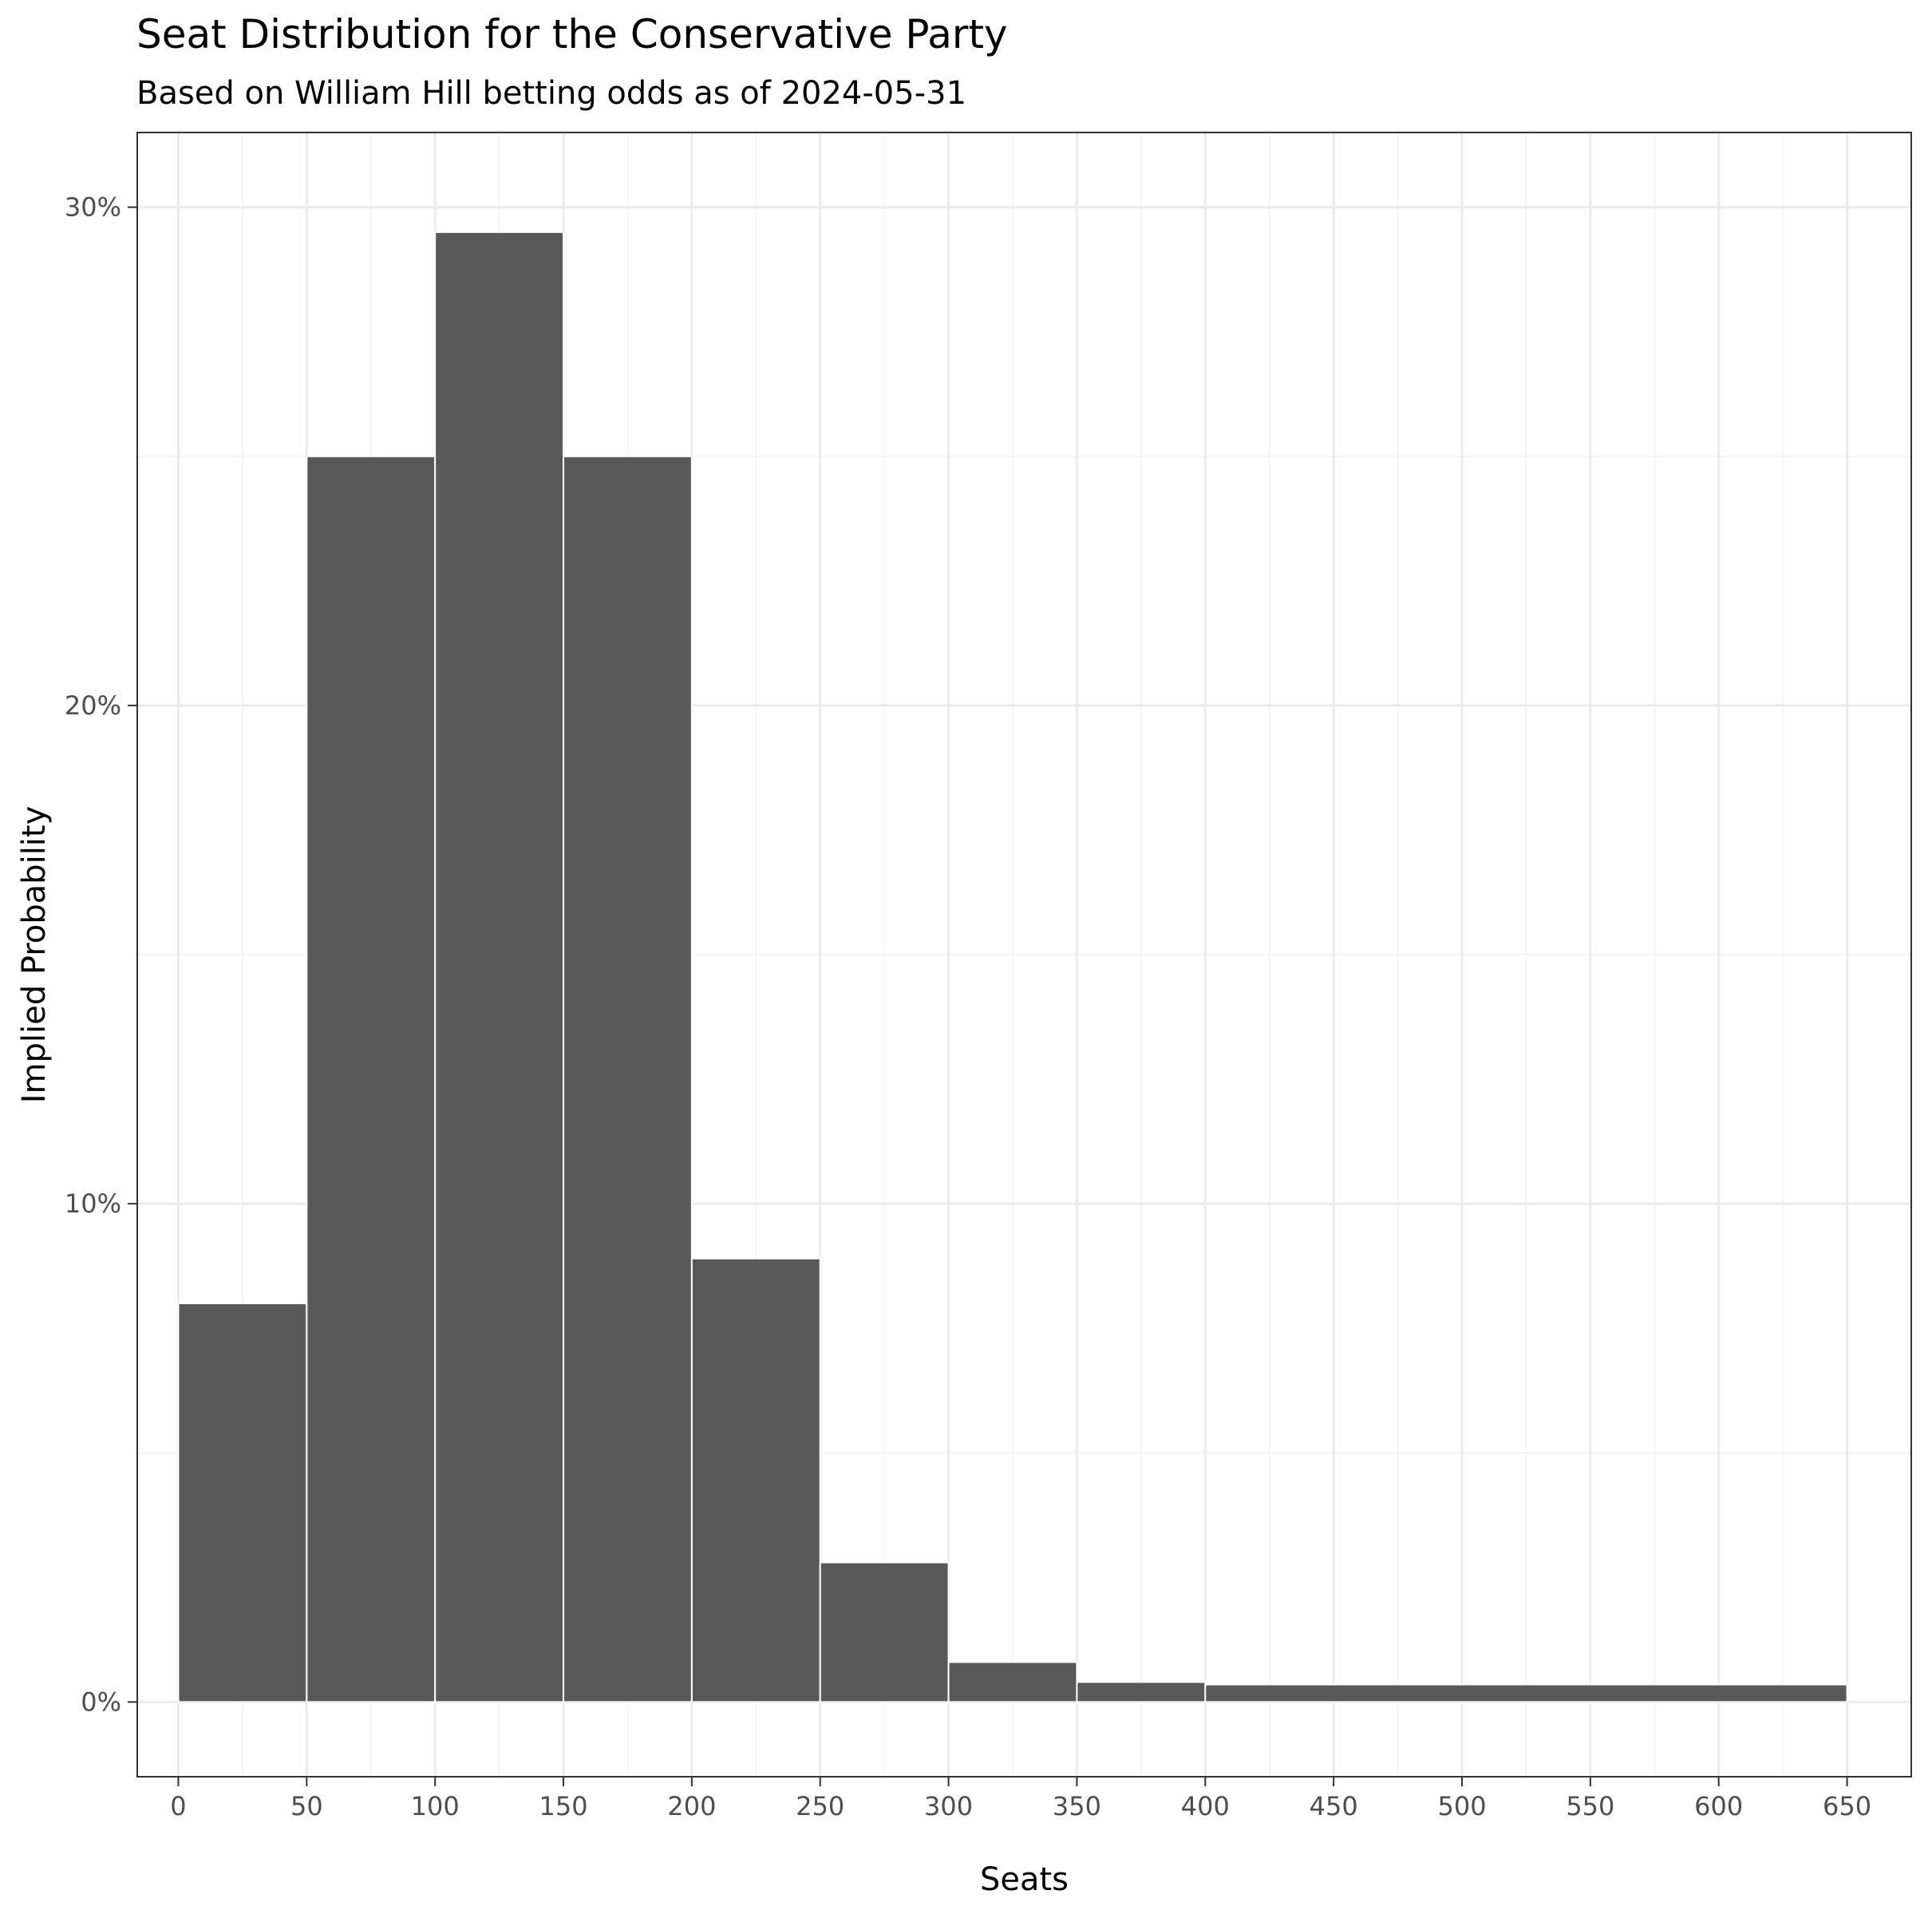  What do you see at coordinates (93, 207) in the screenshot?
I see `y-tick-label: 30%` at bounding box center [93, 207].